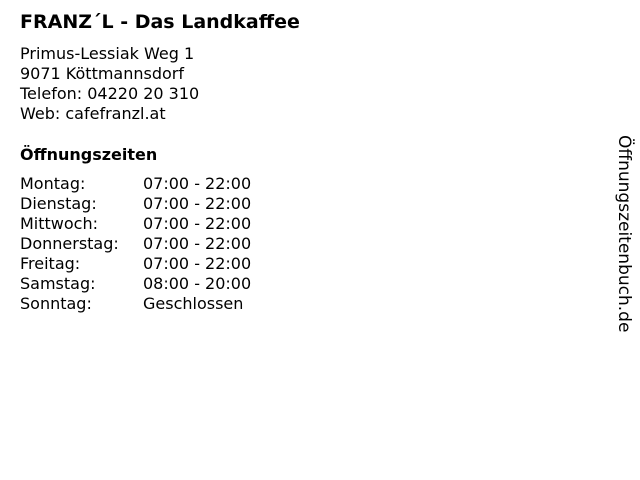 This screenshot has height=480, width=640. What do you see at coordinates (110, 93) in the screenshot?
I see `phone: Telefon: 04220 20 310` at bounding box center [110, 93].